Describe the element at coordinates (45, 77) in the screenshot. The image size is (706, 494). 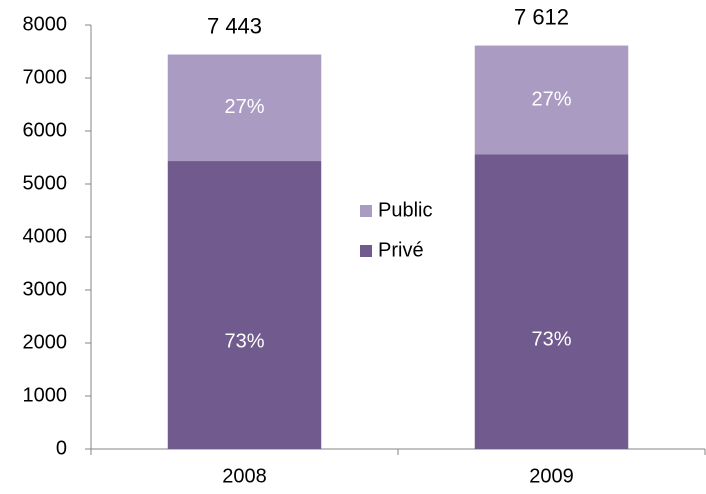
I see `y-tick-label: 7000` at that location.